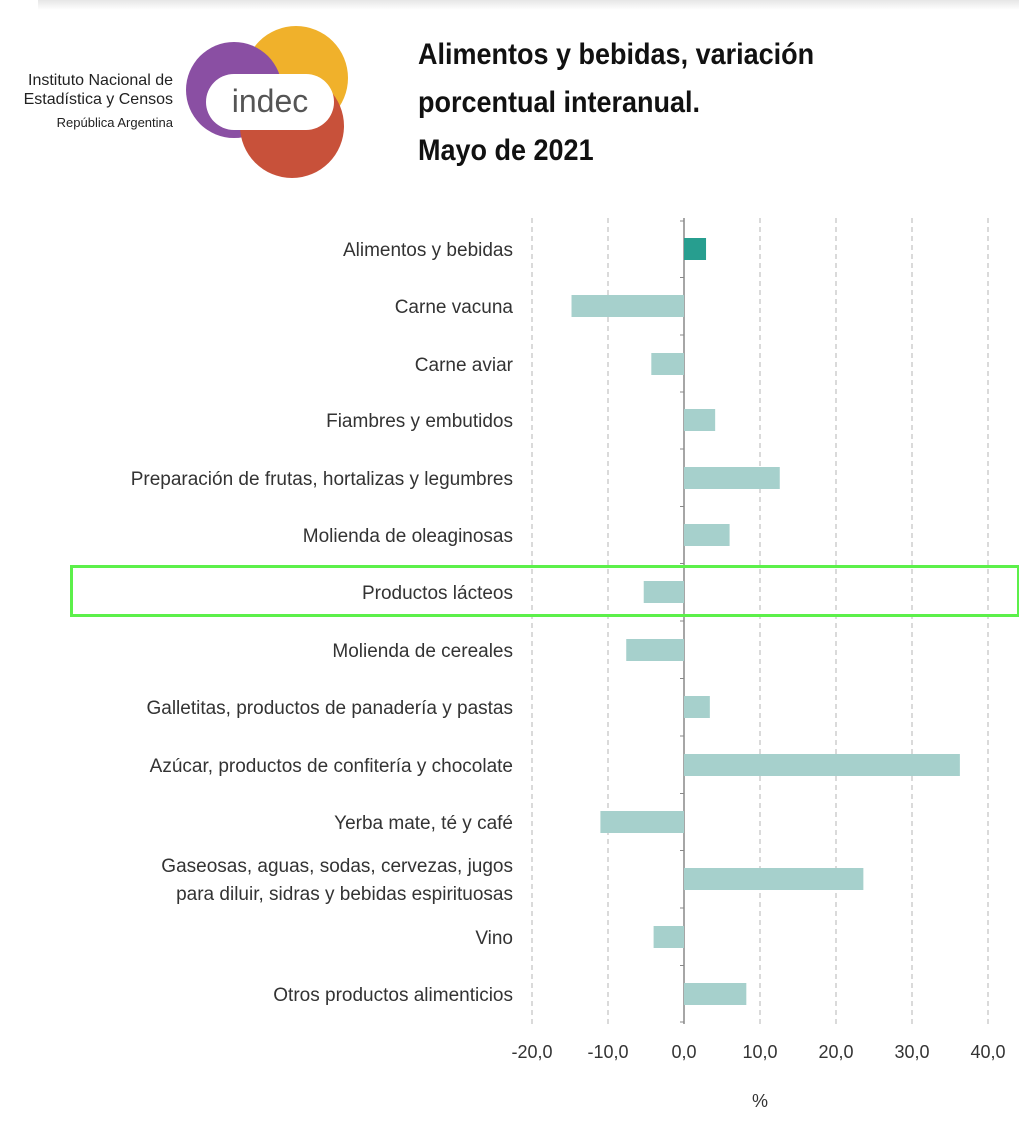  Describe the element at coordinates (337, 866) in the screenshot. I see `category-label: Gaseosas, aguas, sodas, cervezas, jugos` at that location.